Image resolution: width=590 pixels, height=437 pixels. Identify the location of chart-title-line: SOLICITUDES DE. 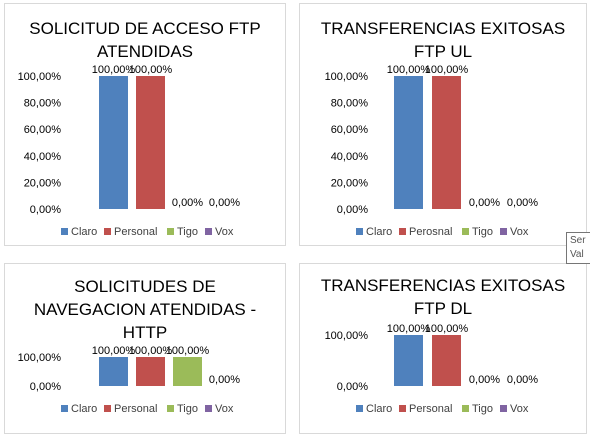
(145, 286).